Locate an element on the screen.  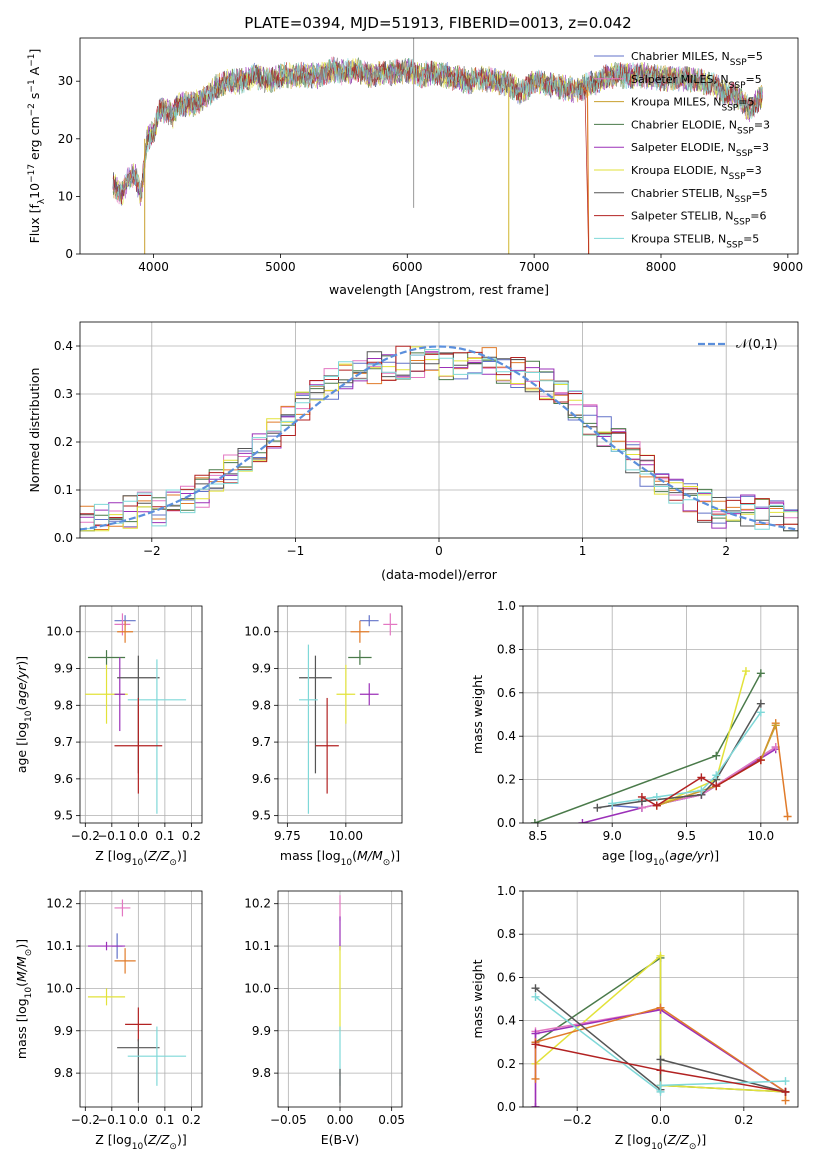
y-tick-label: 1.0 is located at coordinates (506, 606).